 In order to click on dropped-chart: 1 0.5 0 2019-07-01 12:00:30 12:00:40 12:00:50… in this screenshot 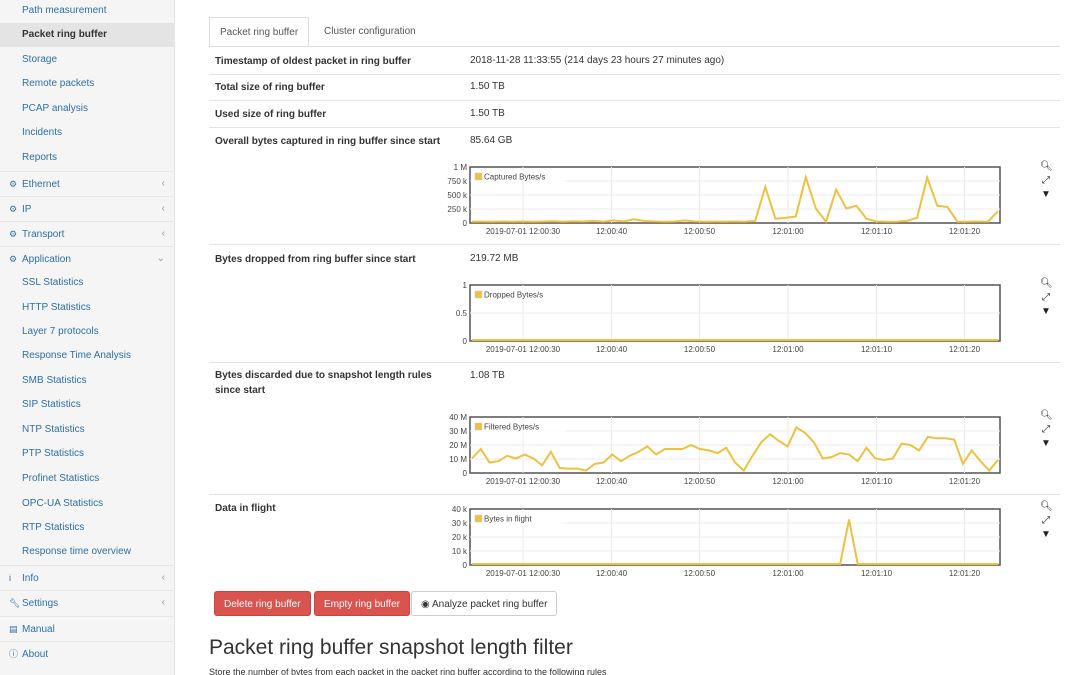, I will do `click(733, 320)`.